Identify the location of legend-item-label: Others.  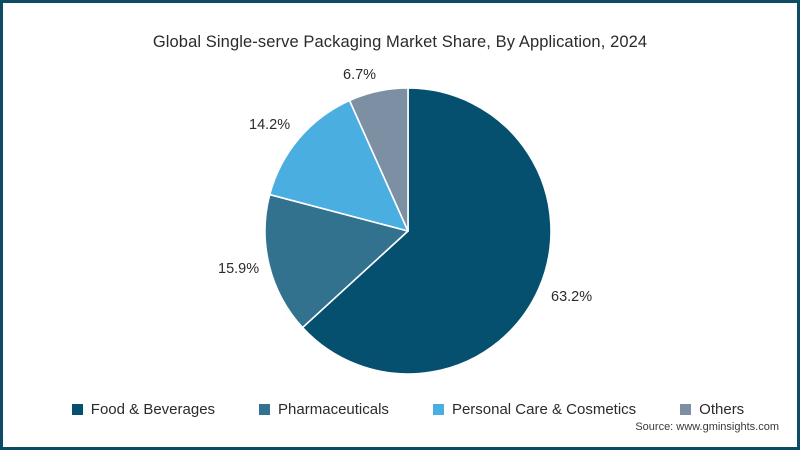
(722, 409).